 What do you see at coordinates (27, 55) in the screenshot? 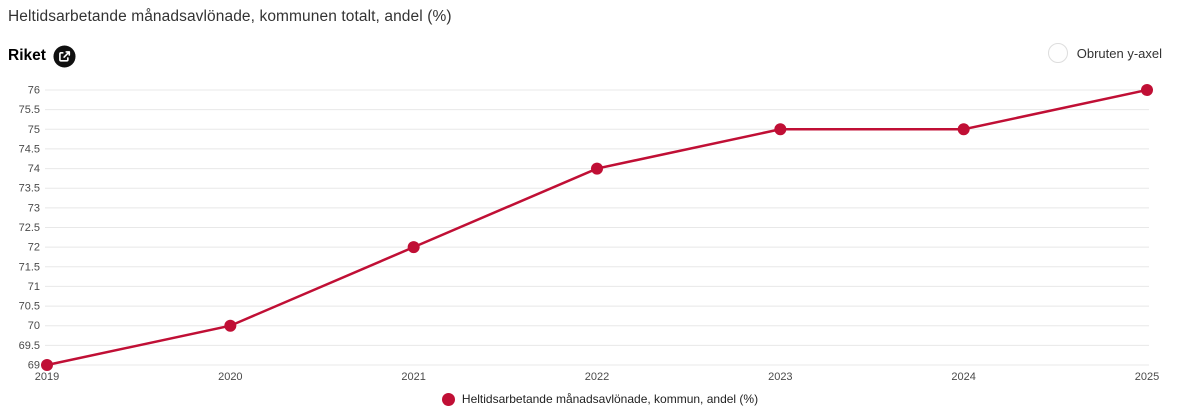
I see `region-label: Riket` at bounding box center [27, 55].